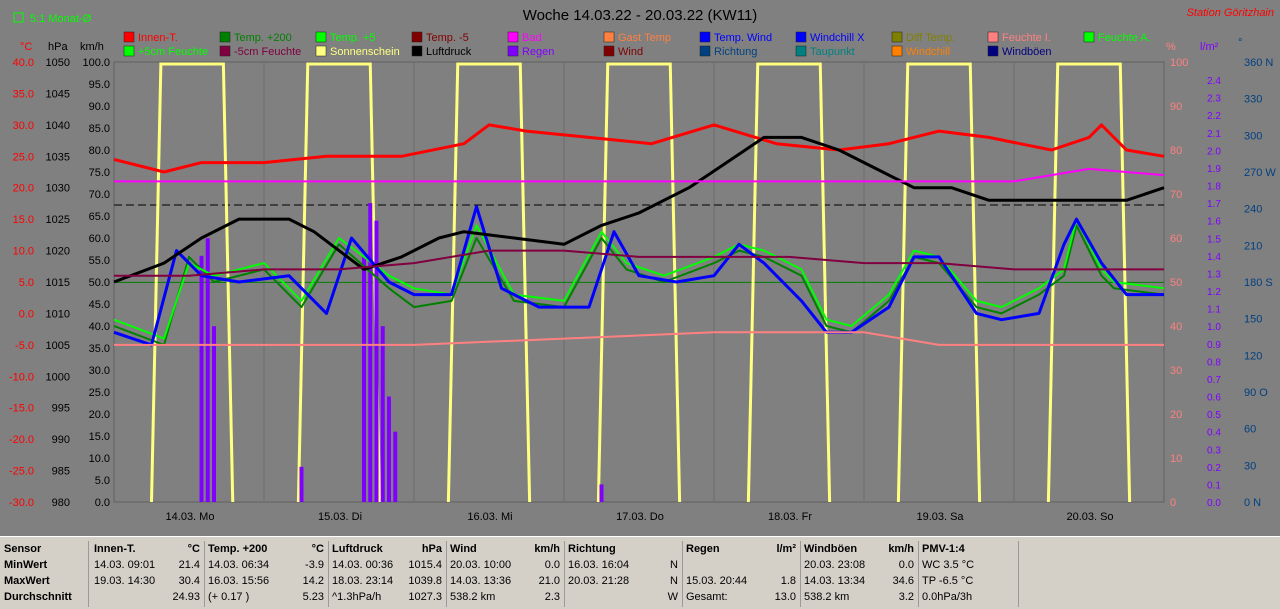 This screenshot has height=609, width=1280. I want to click on wind-tick: 35.0, so click(99, 349).